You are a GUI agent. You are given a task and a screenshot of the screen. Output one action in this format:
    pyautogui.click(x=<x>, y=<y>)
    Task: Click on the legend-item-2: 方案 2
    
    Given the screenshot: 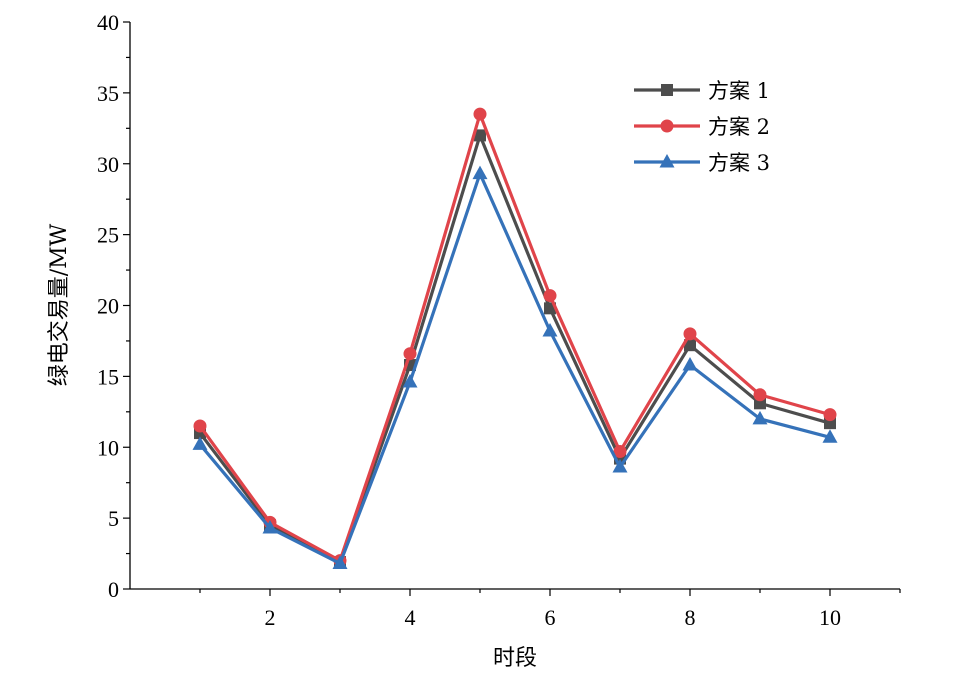 What is the action you would take?
    pyautogui.click(x=702, y=127)
    